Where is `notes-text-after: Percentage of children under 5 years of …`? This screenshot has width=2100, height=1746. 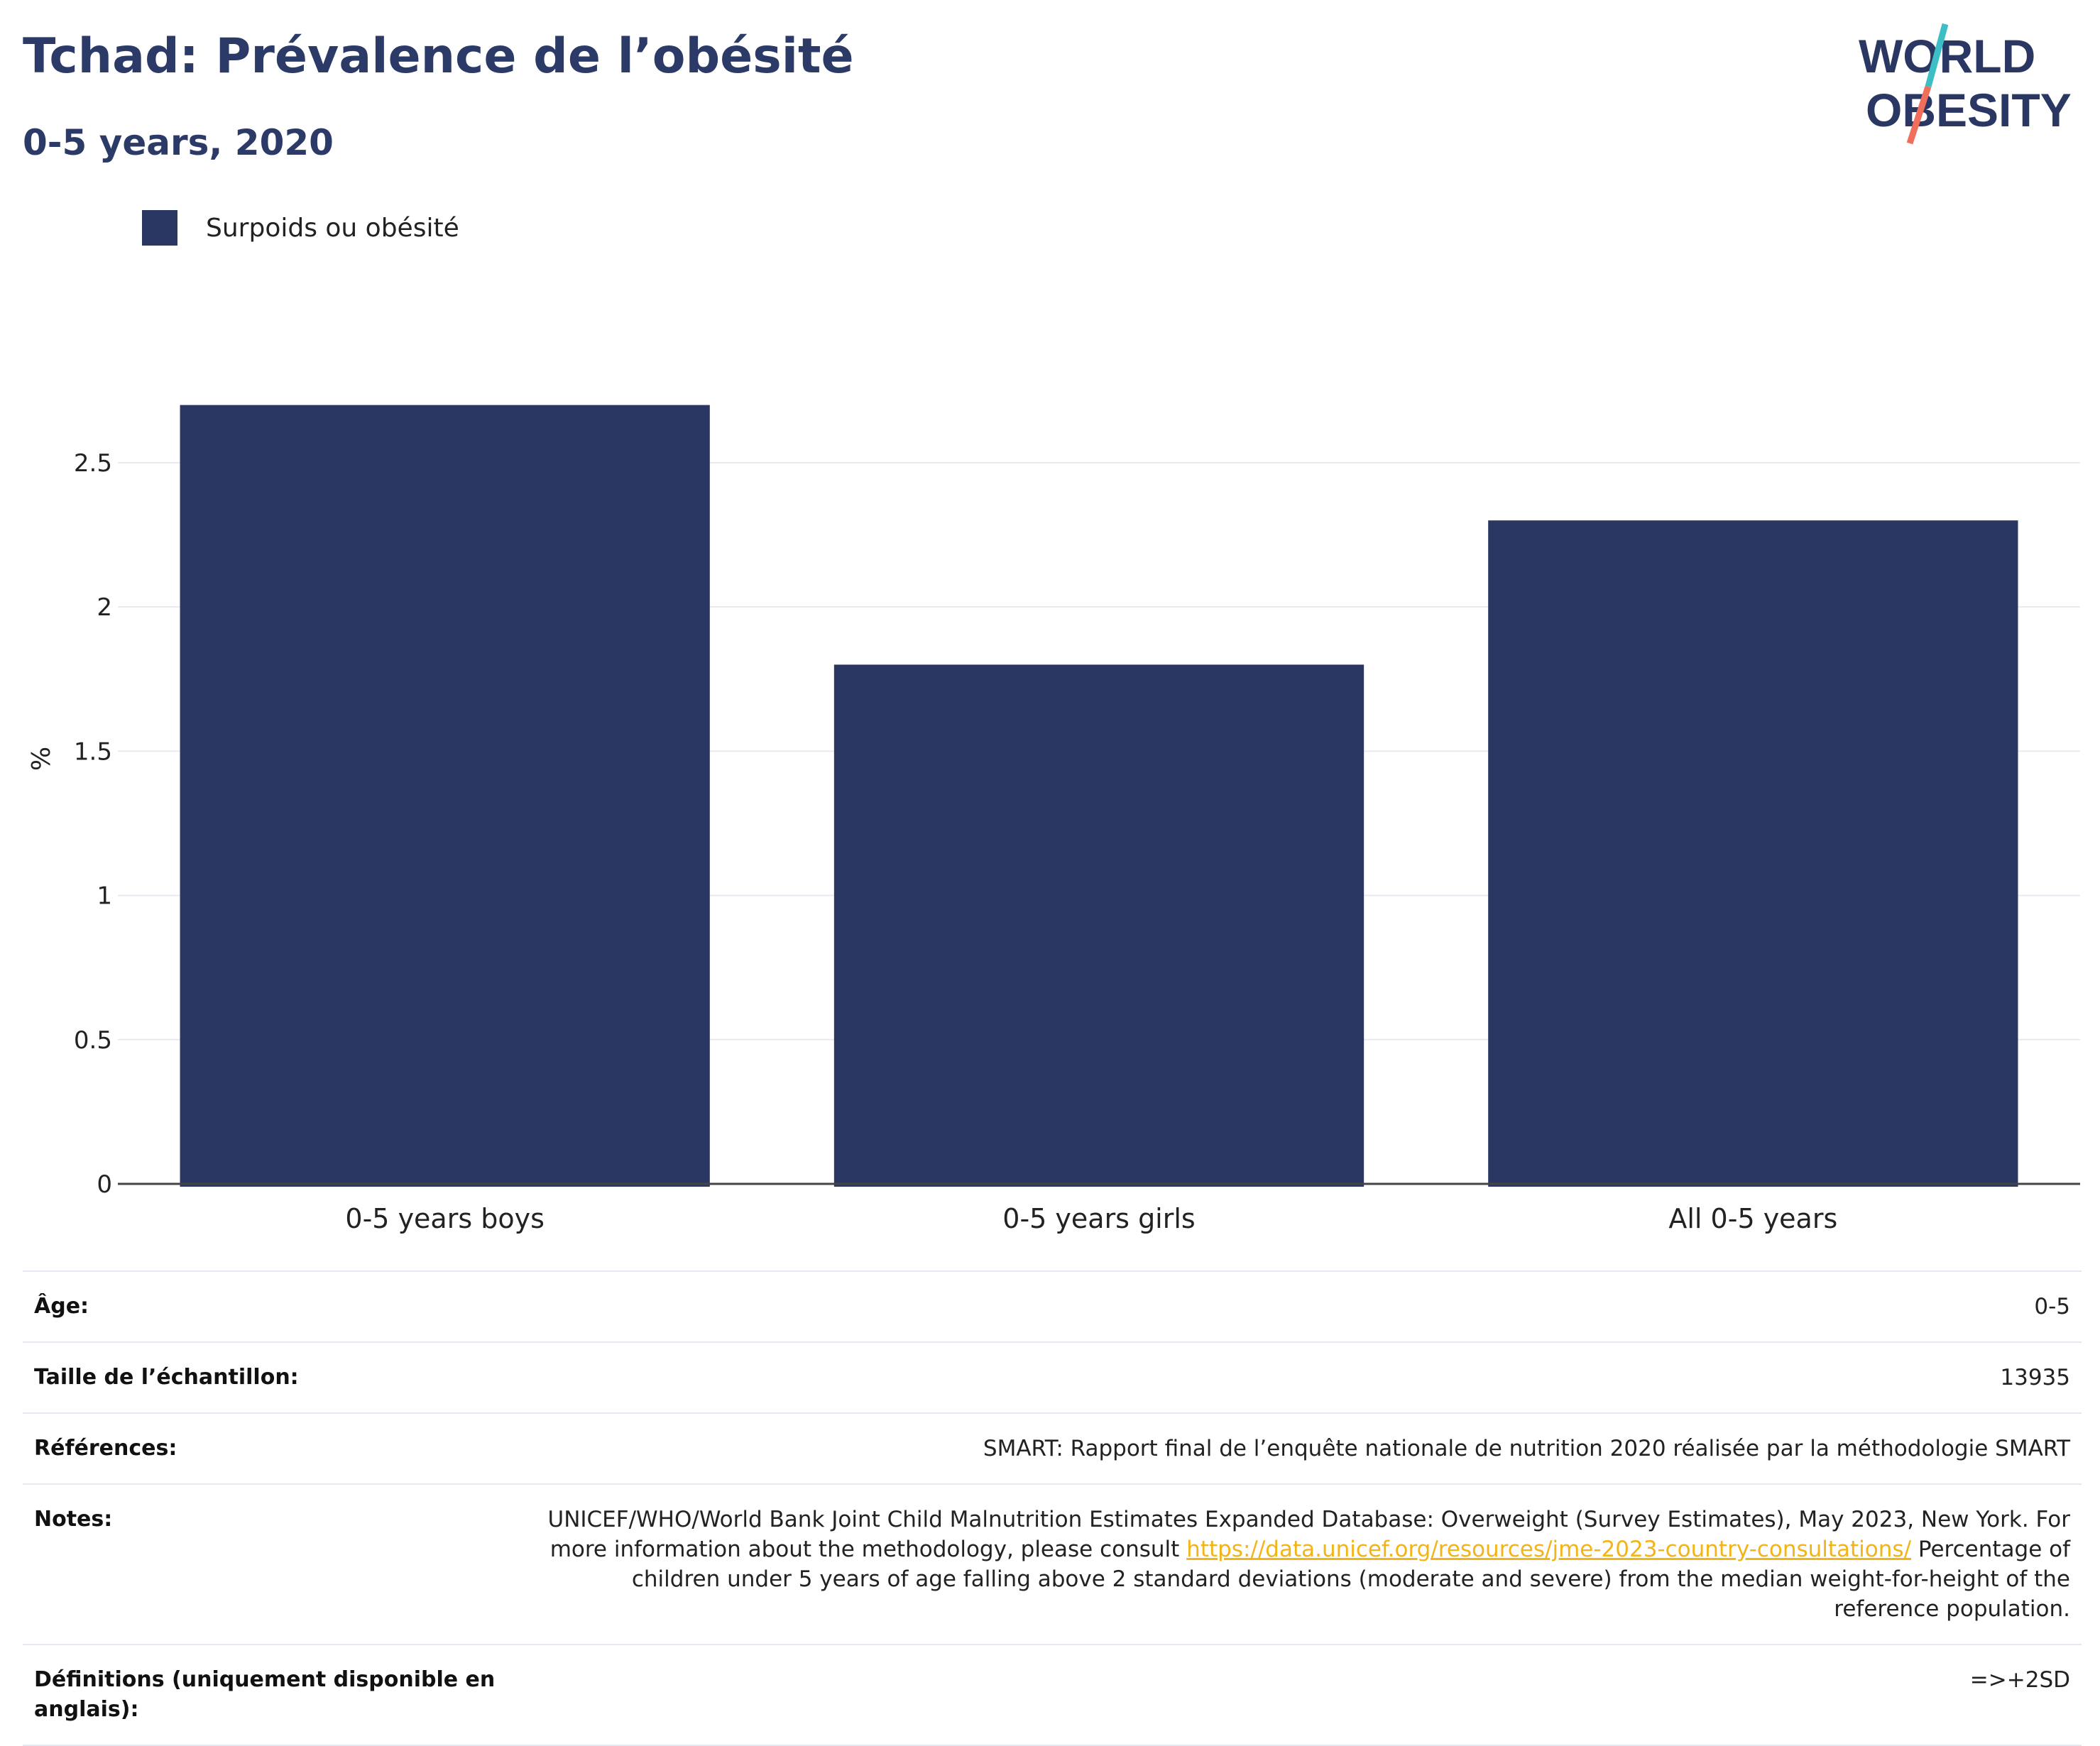 notes-text-after: Percentage of children under 5 years of … is located at coordinates (1350, 1579).